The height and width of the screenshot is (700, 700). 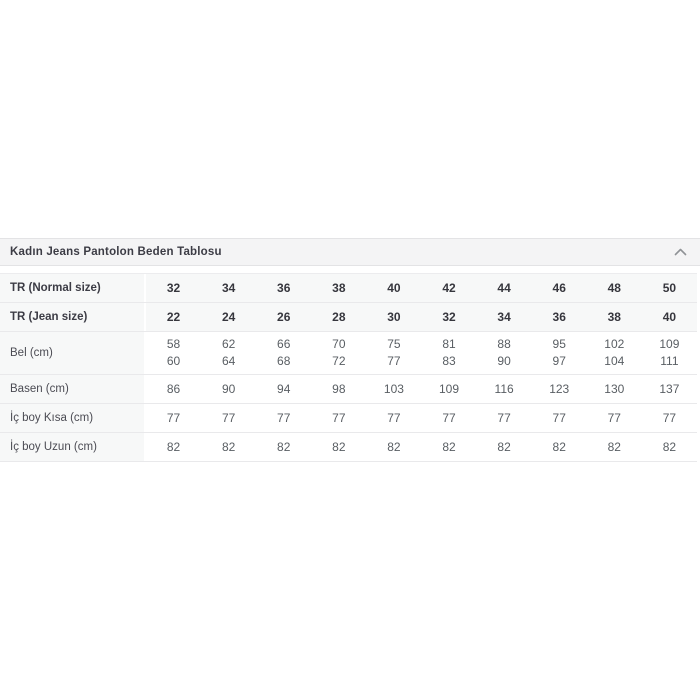 I want to click on size-value-cell: 58 60, so click(x=173, y=352).